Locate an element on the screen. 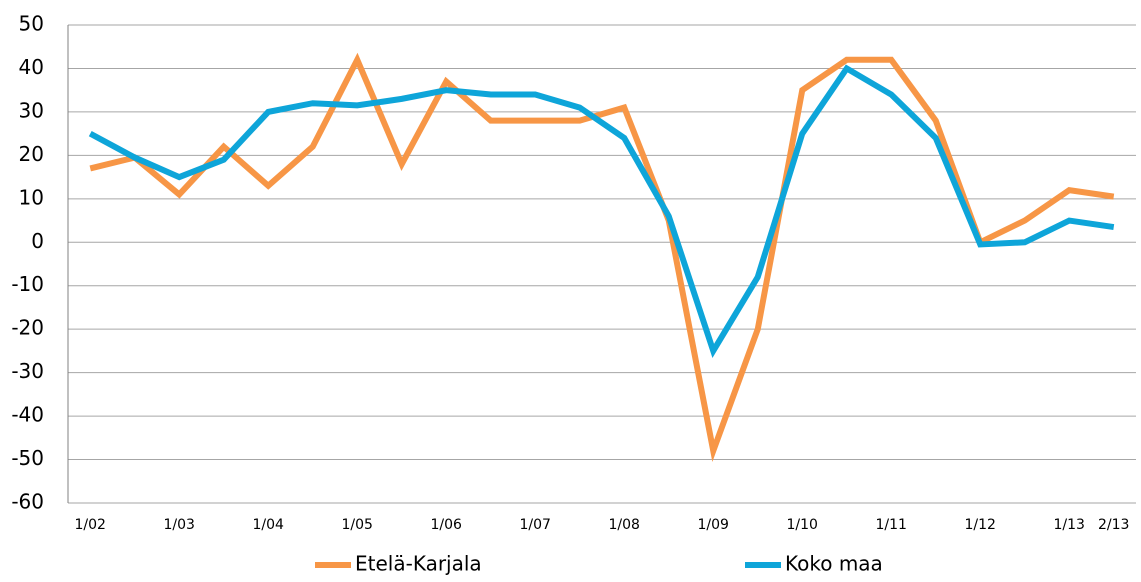 The width and height of the screenshot is (1141, 582). x-tick-label: 1/08 is located at coordinates (624, 525).